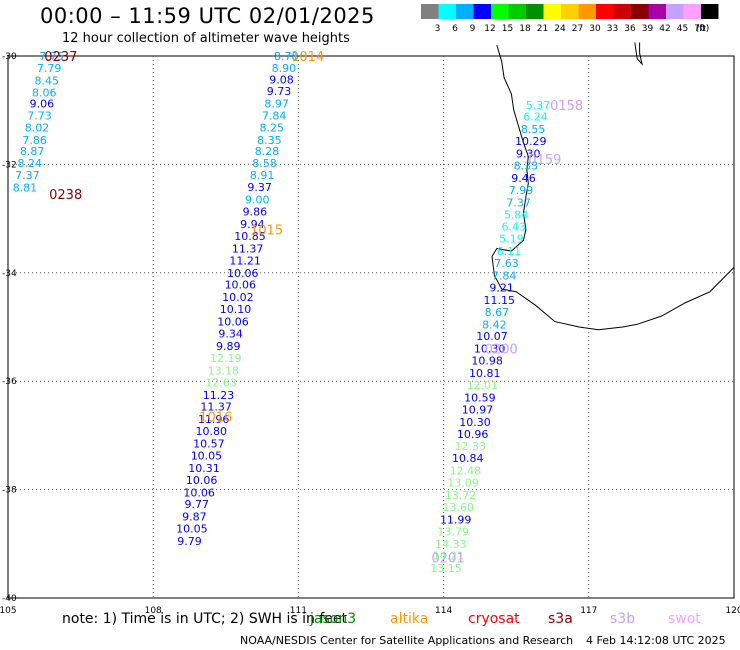 Image resolution: width=740 pixels, height=650 pixels. I want to click on color-scale-legend: 3 6 9 12 15 18 21 24 27 30 33 36 39 42 45 70(ft), so click(570, 19).